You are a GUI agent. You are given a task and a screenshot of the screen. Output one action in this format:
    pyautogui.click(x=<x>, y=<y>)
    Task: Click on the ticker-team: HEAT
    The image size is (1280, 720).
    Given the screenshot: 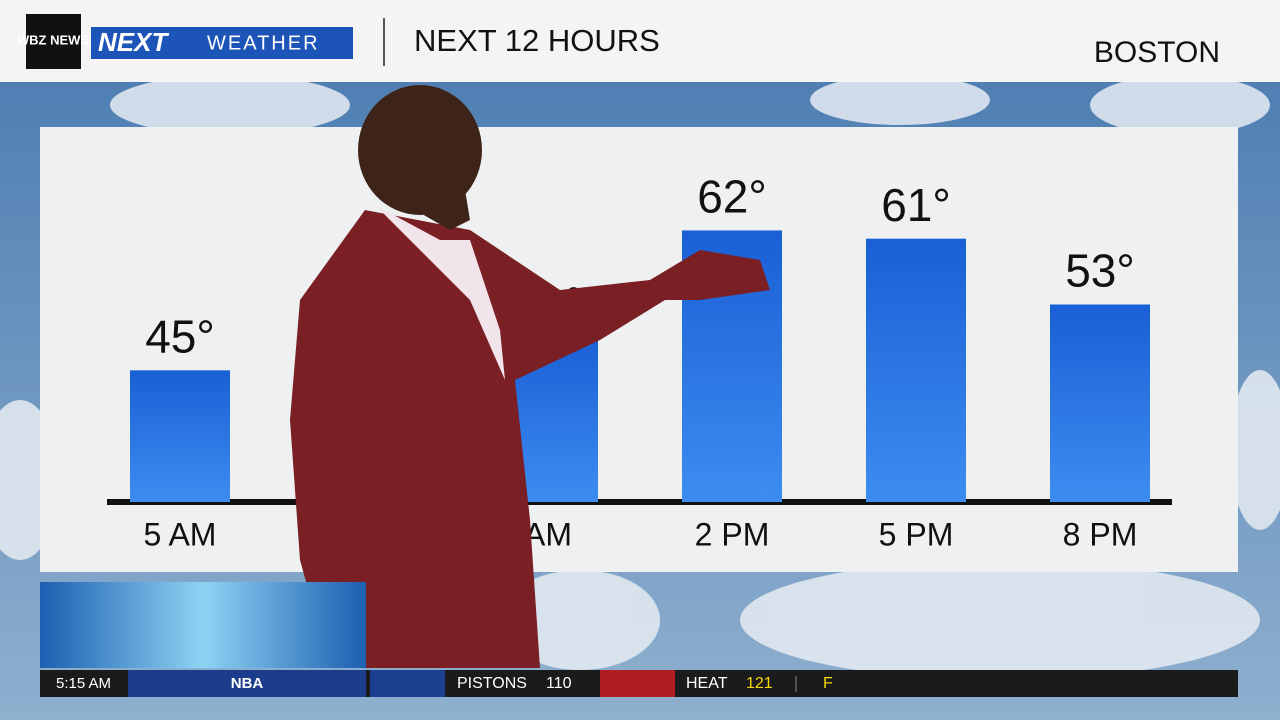 What is the action you would take?
    pyautogui.click(x=707, y=683)
    